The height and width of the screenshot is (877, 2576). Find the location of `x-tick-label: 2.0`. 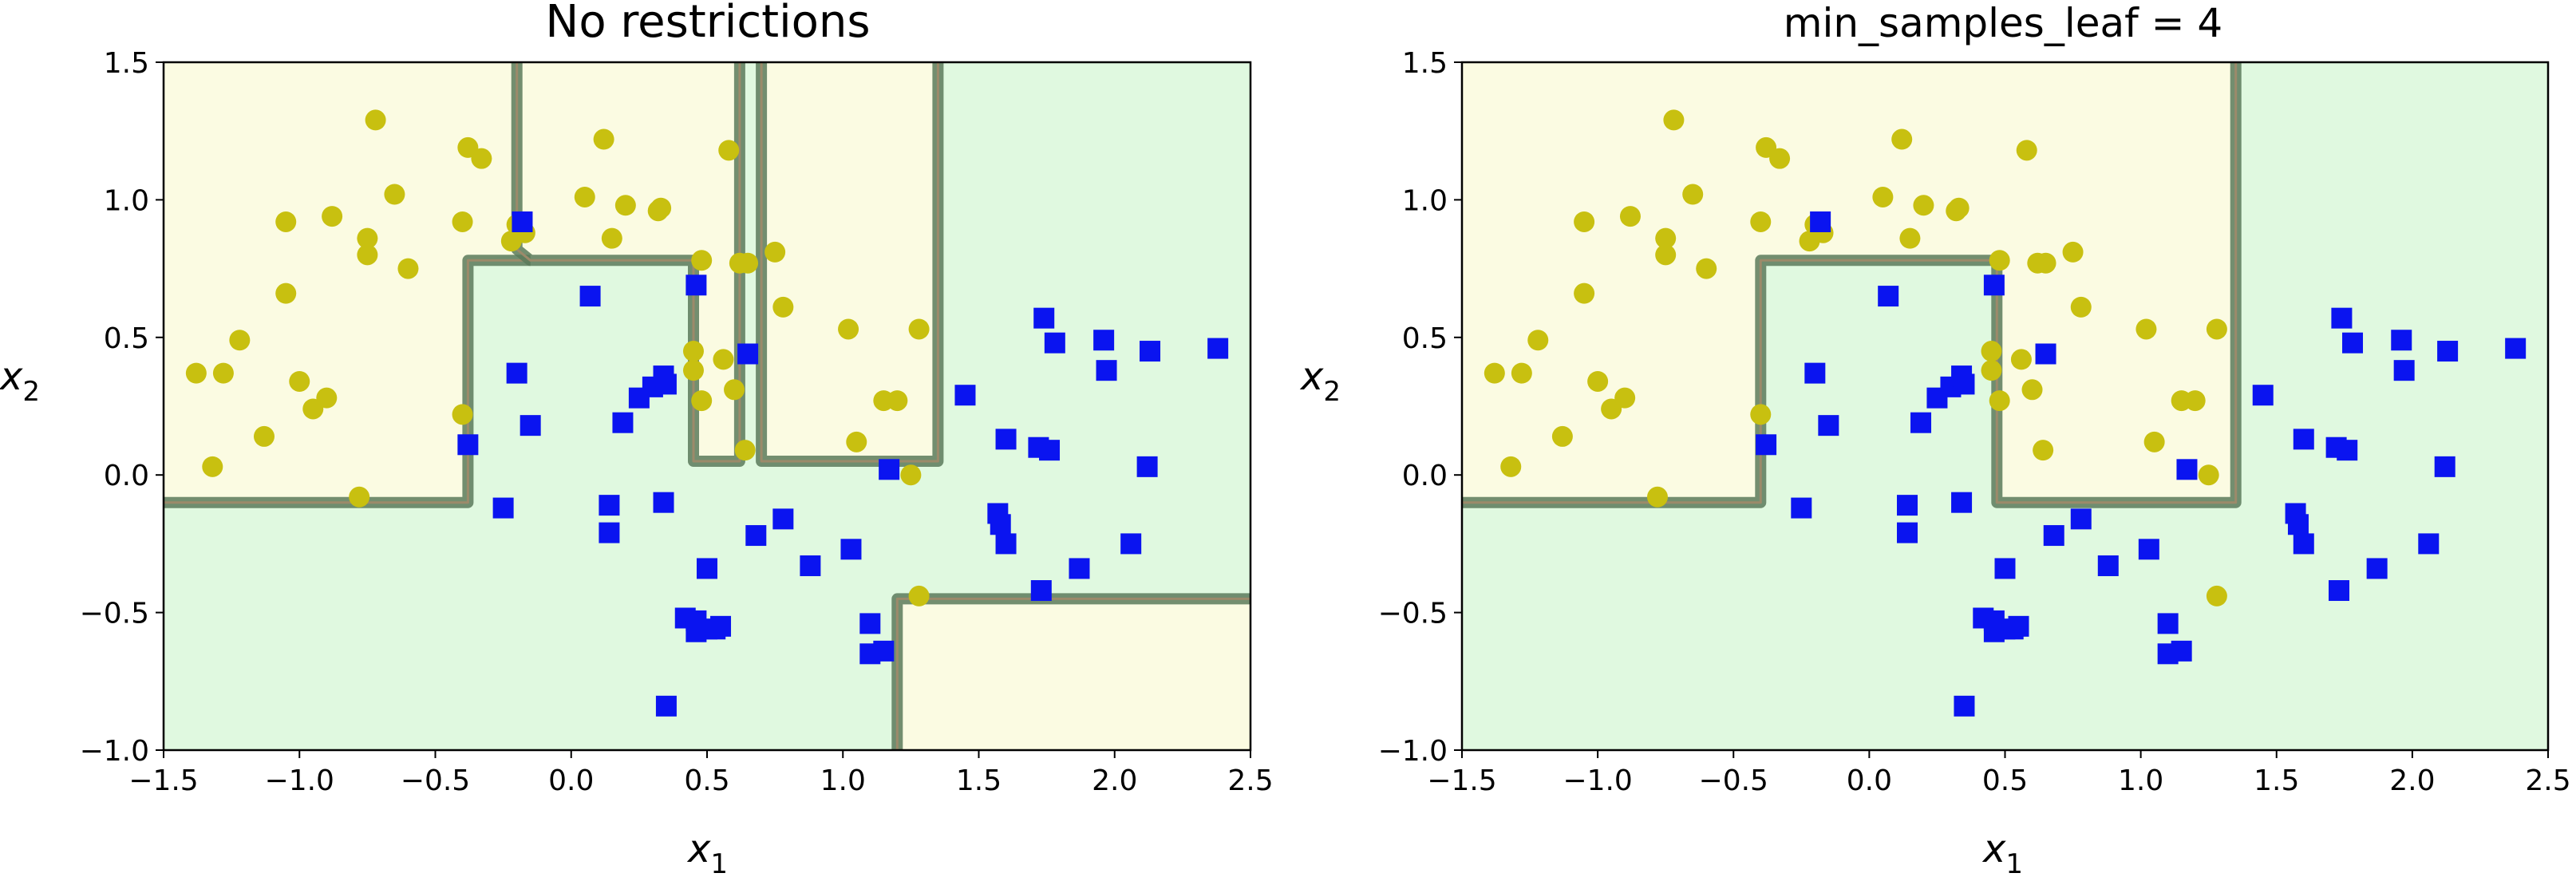

x-tick-label: 2.0 is located at coordinates (1114, 780).